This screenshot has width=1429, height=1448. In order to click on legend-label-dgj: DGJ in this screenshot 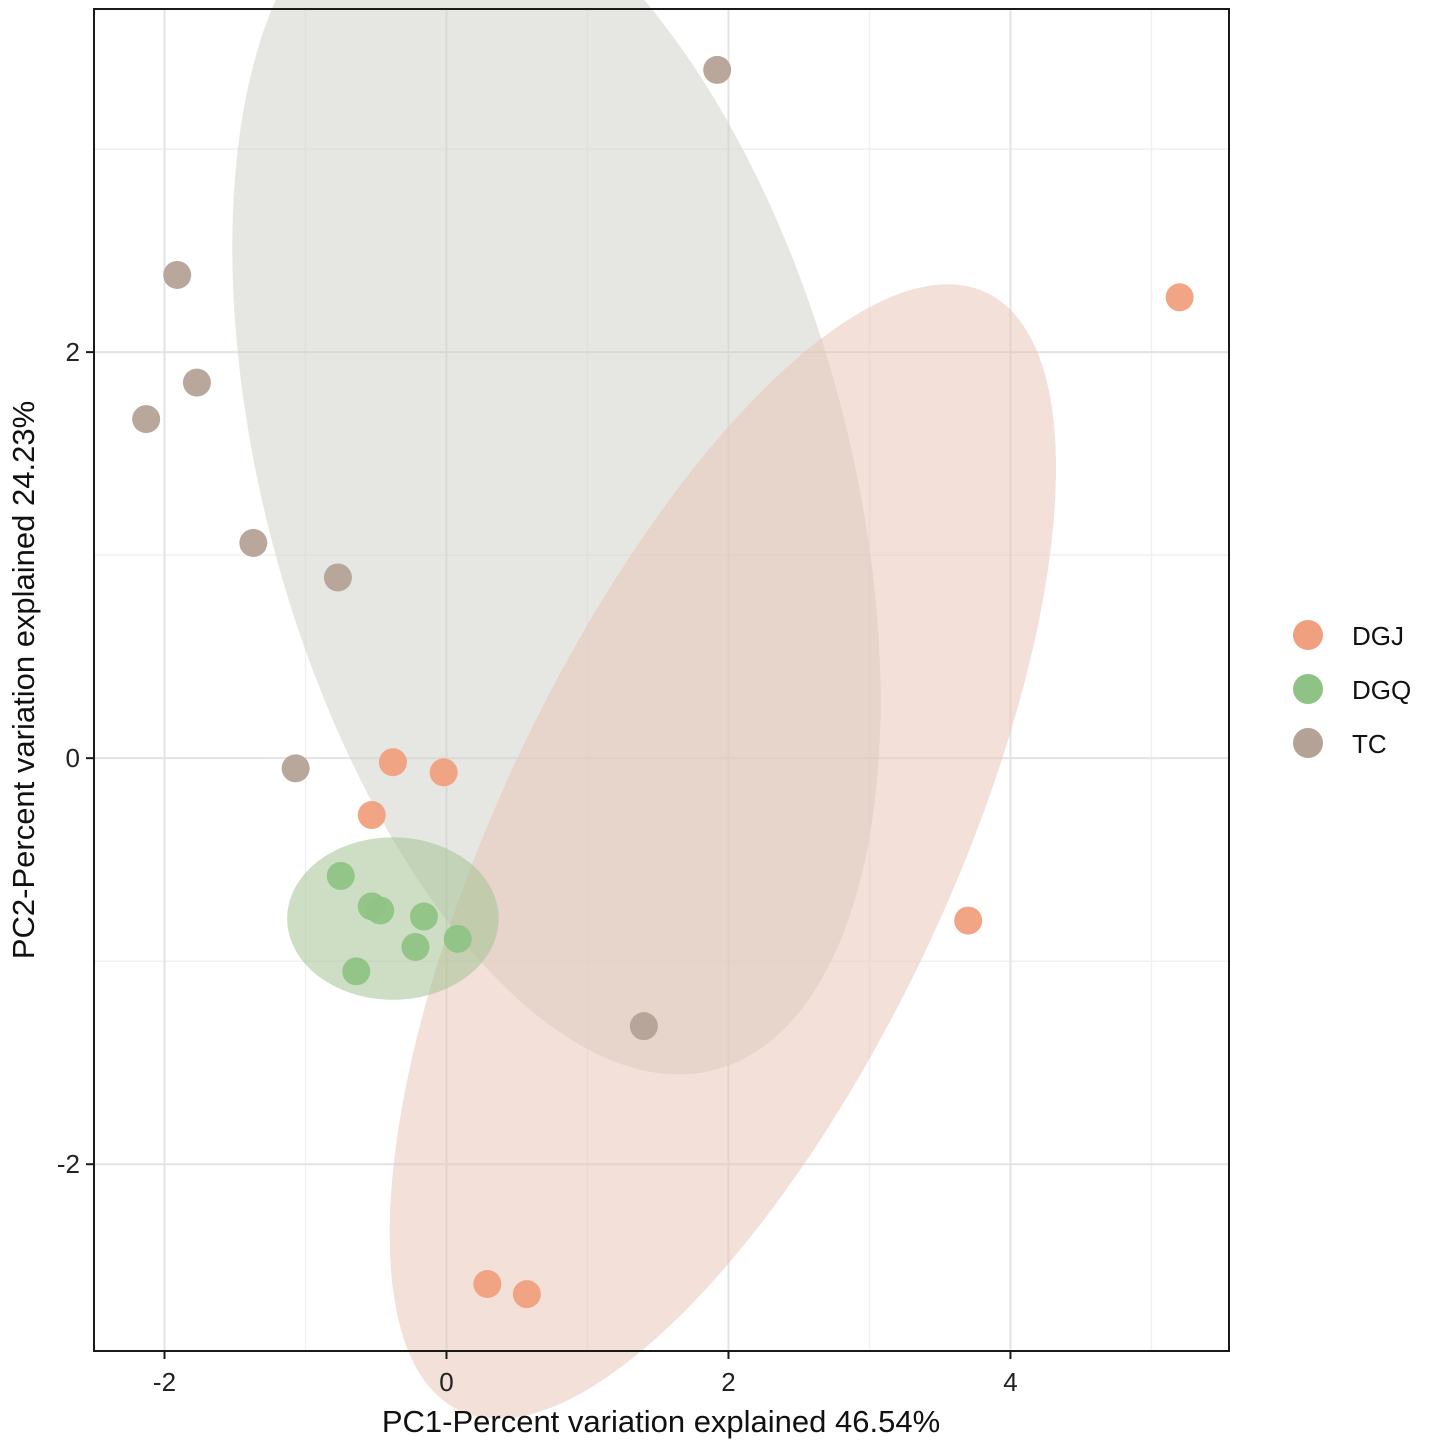, I will do `click(1378, 636)`.